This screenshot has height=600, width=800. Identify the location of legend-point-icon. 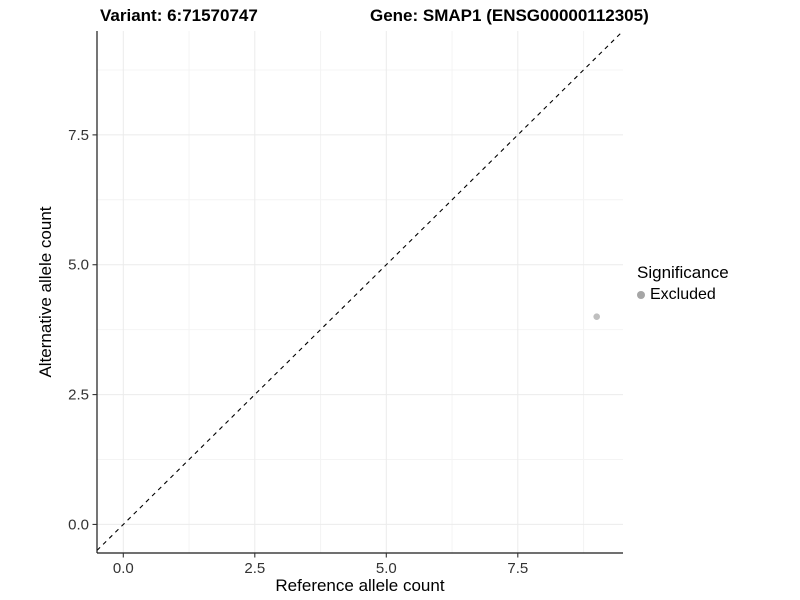
(641, 295).